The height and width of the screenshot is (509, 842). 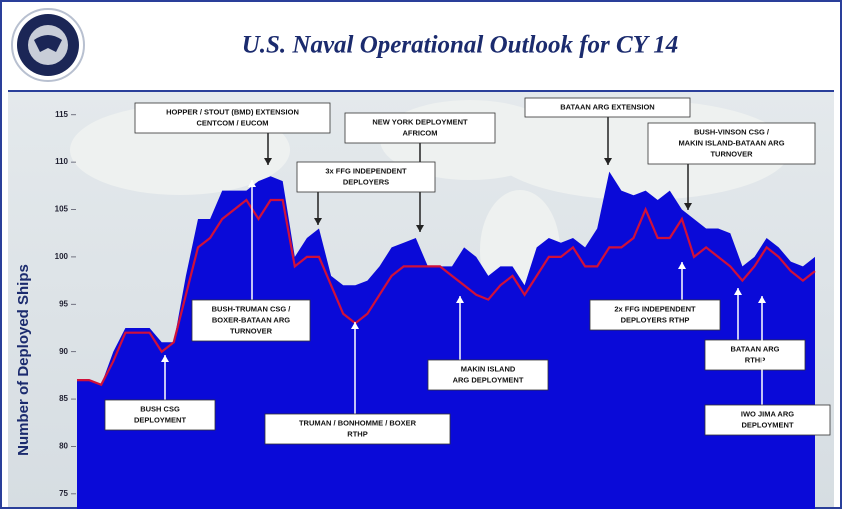 What do you see at coordinates (61, 161) in the screenshot?
I see `y-tick-label: 110` at bounding box center [61, 161].